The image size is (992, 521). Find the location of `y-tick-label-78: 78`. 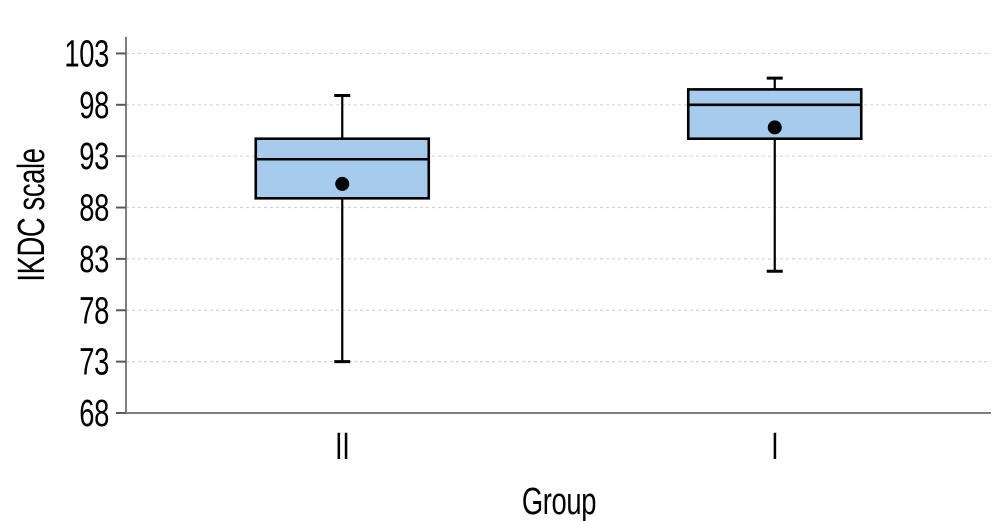

y-tick-label-78: 78 is located at coordinates (94, 311).